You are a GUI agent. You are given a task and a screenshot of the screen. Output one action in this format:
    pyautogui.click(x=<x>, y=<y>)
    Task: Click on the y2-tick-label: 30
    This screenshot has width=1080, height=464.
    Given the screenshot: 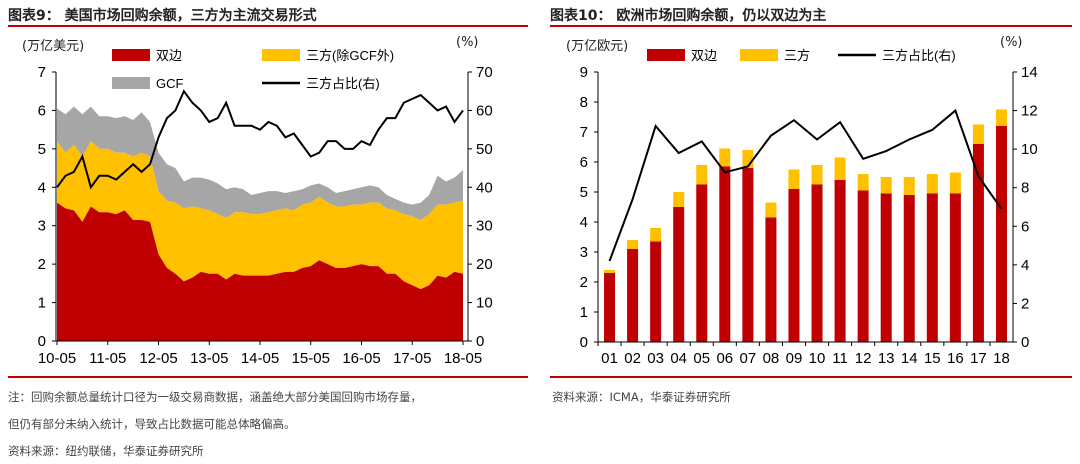 What is the action you would take?
    pyautogui.click(x=484, y=226)
    